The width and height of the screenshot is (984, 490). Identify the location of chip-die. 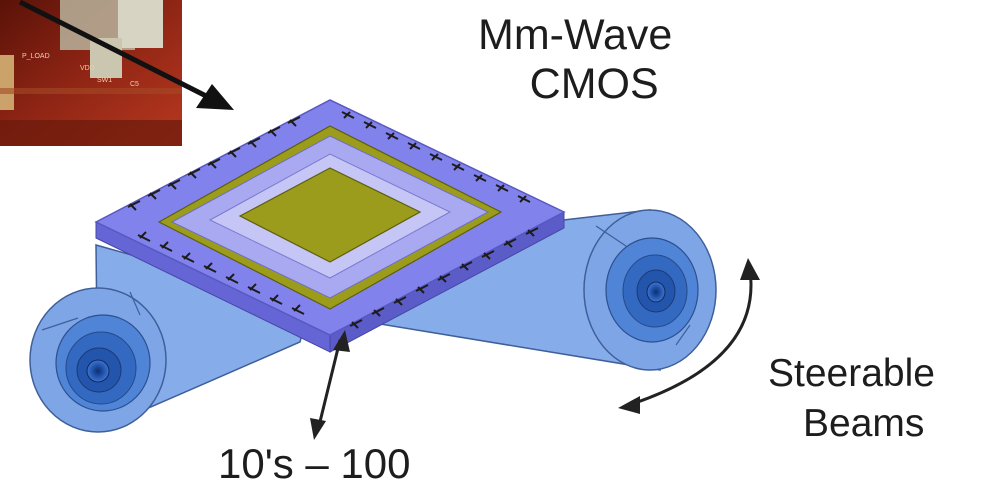
(330, 215).